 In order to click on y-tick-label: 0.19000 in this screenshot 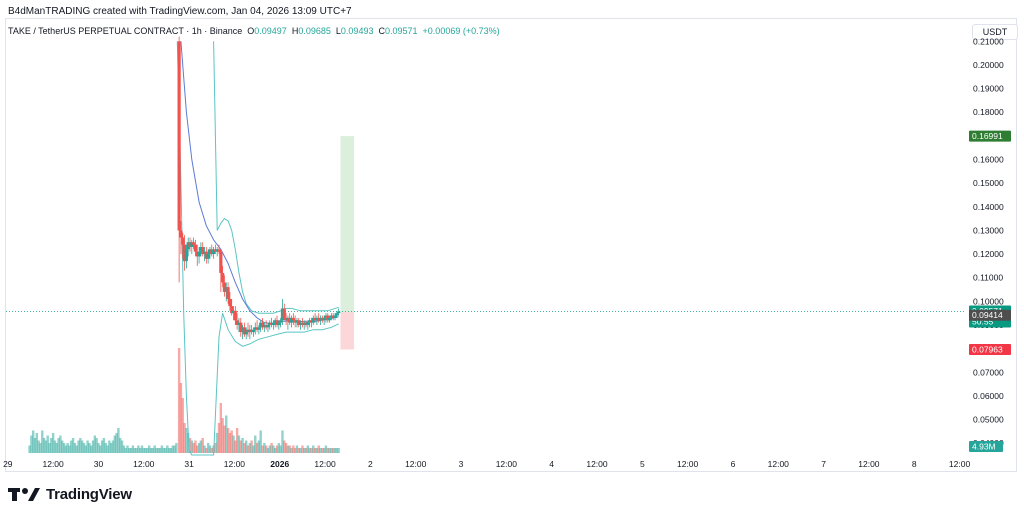, I will do `click(988, 89)`.